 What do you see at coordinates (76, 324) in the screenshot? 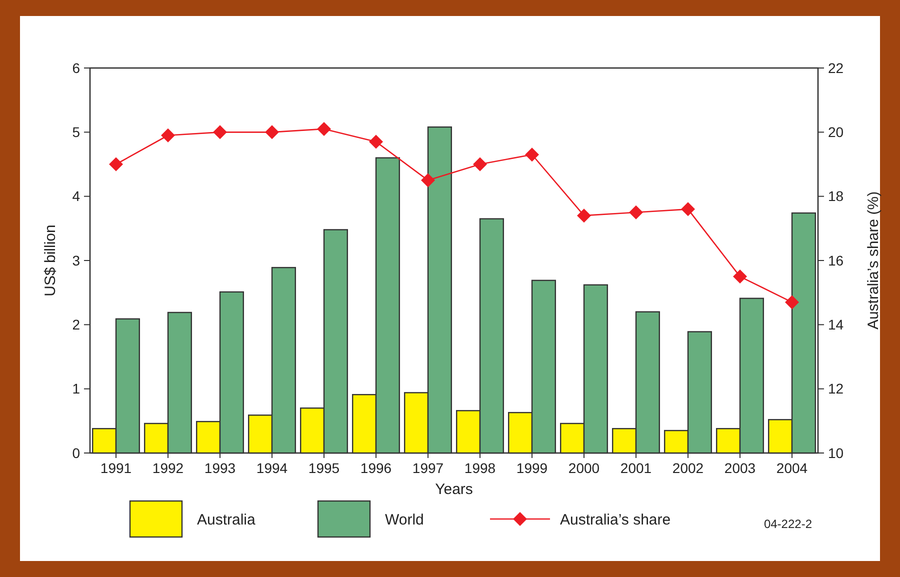
I see `y-tick-label: 2` at bounding box center [76, 324].